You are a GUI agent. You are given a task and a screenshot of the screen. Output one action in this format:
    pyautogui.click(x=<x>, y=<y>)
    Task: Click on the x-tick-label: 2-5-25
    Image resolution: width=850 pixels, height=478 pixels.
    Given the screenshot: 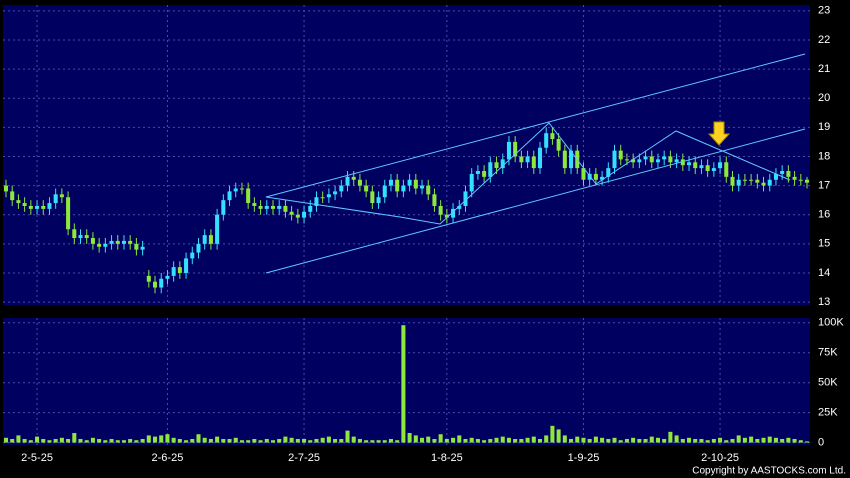 What is the action you would take?
    pyautogui.click(x=37, y=458)
    